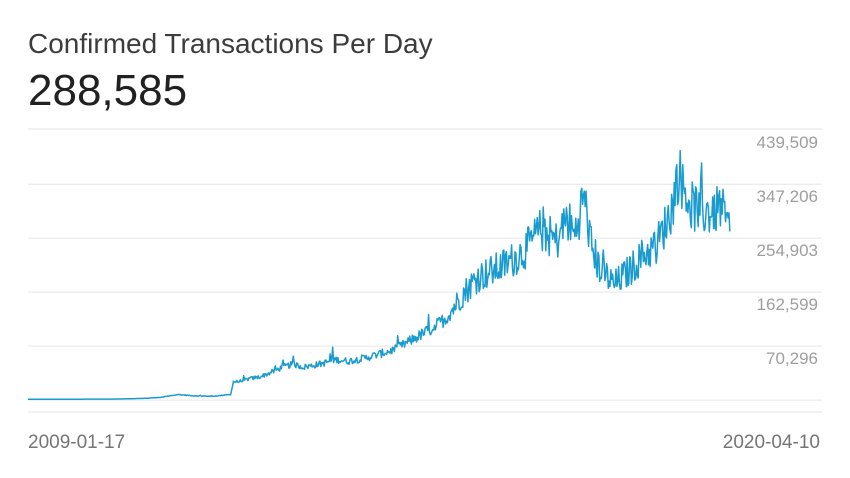 Image resolution: width=850 pixels, height=478 pixels. What do you see at coordinates (787, 142) in the screenshot?
I see `y-tick-label: 439,509` at bounding box center [787, 142].